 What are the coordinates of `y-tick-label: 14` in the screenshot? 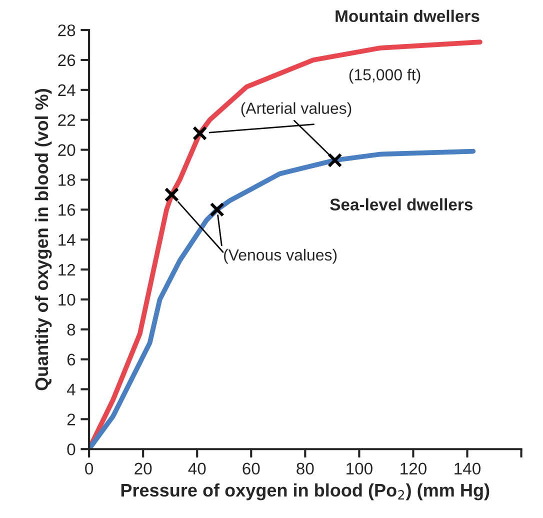 It's located at (67, 240).